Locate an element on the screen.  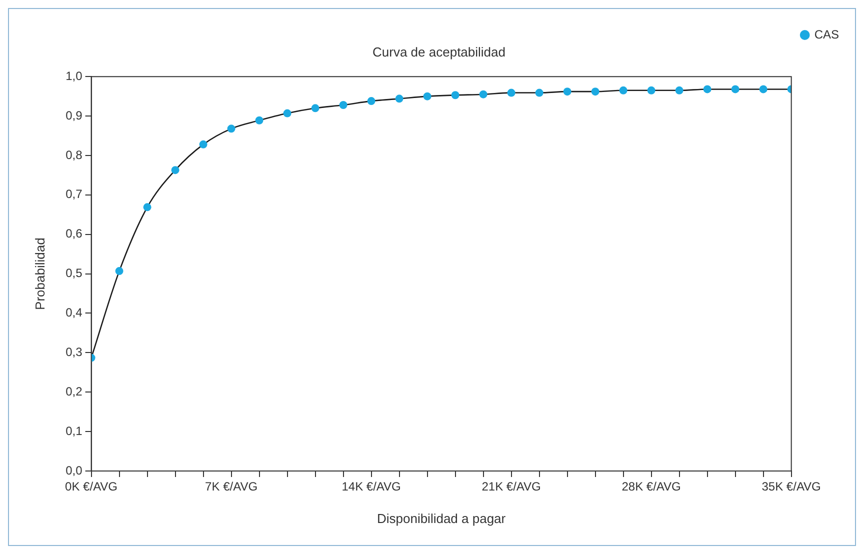
y-tick-label: 0,6 is located at coordinates (74, 233).